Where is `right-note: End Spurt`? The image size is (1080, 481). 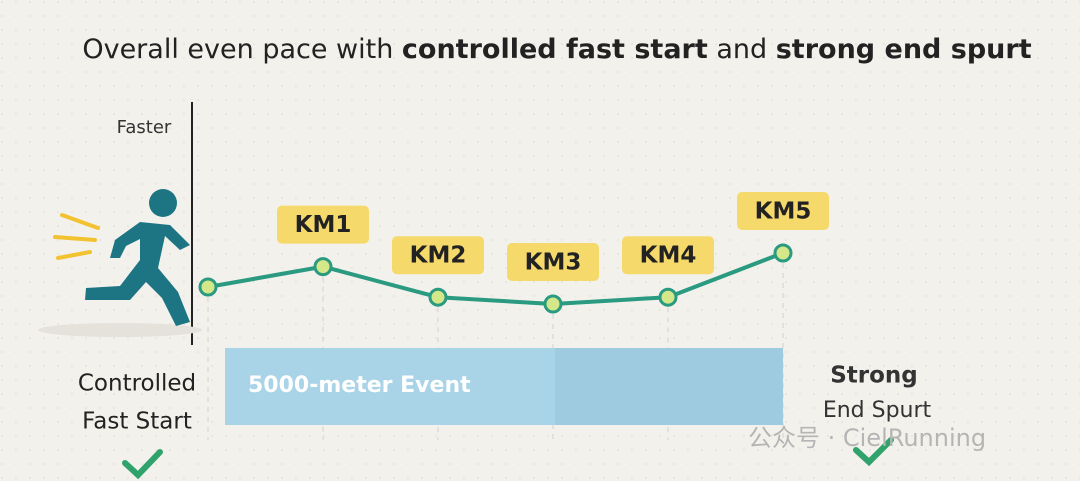 right-note: End Spurt is located at coordinates (877, 410).